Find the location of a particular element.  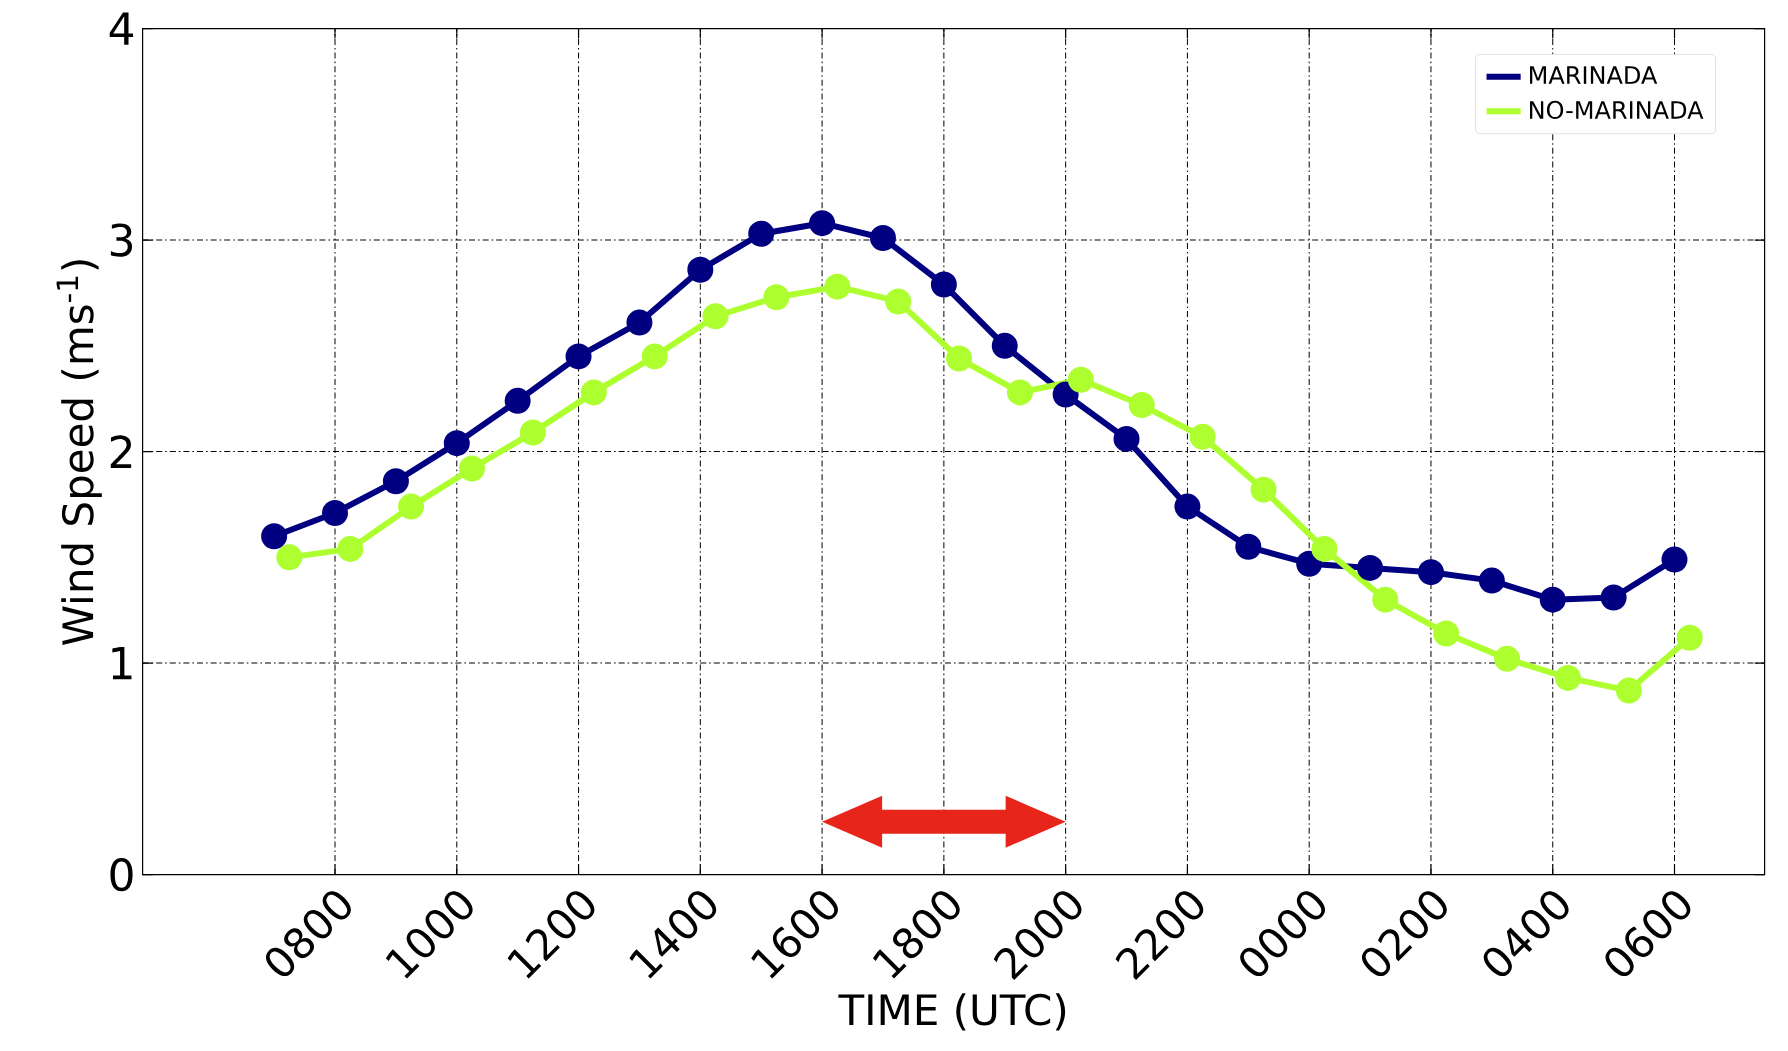

y-tick-label: 3 is located at coordinates (121, 240).